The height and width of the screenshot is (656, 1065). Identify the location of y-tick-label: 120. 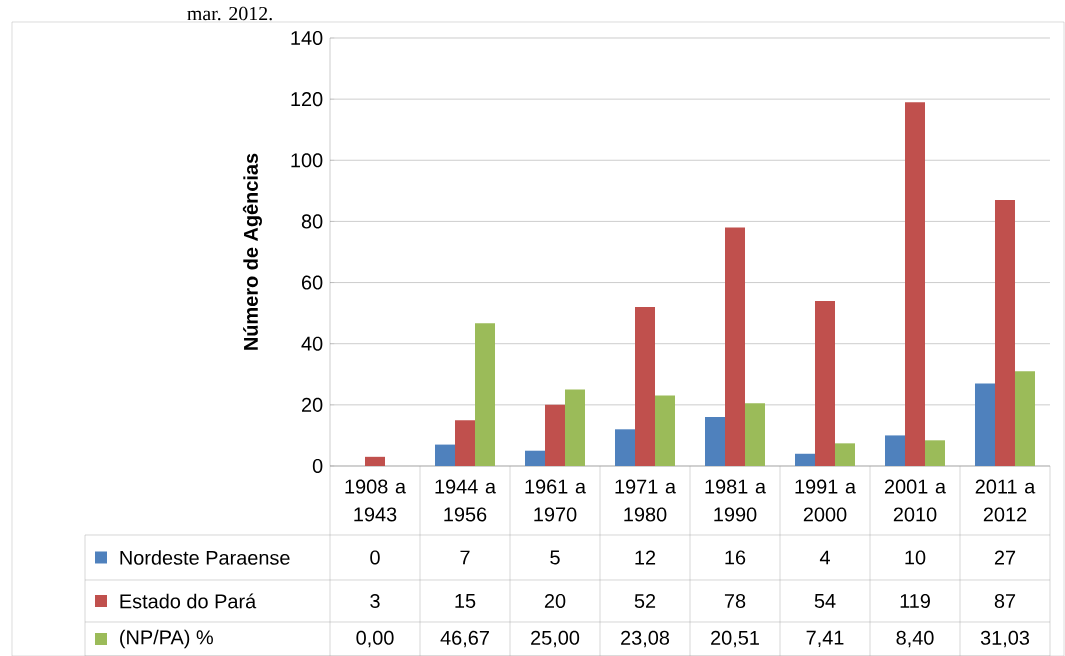
(307, 99).